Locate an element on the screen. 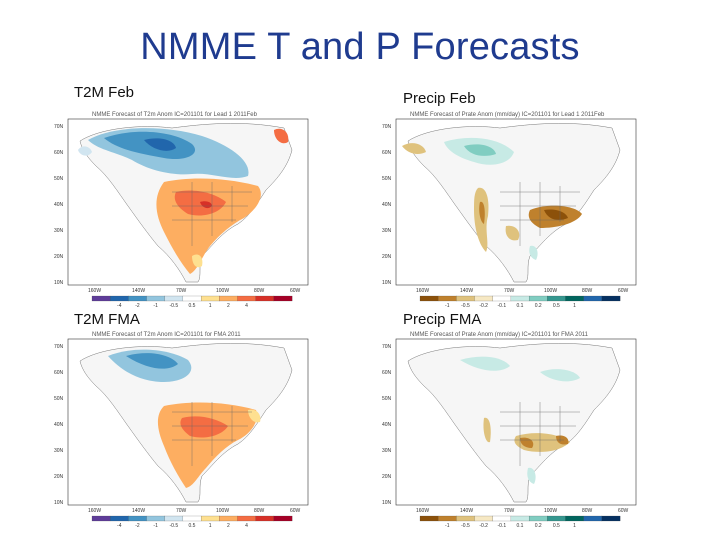 Image resolution: width=720 pixels, height=540 pixels. lat-tick: 20N is located at coordinates (59, 257).